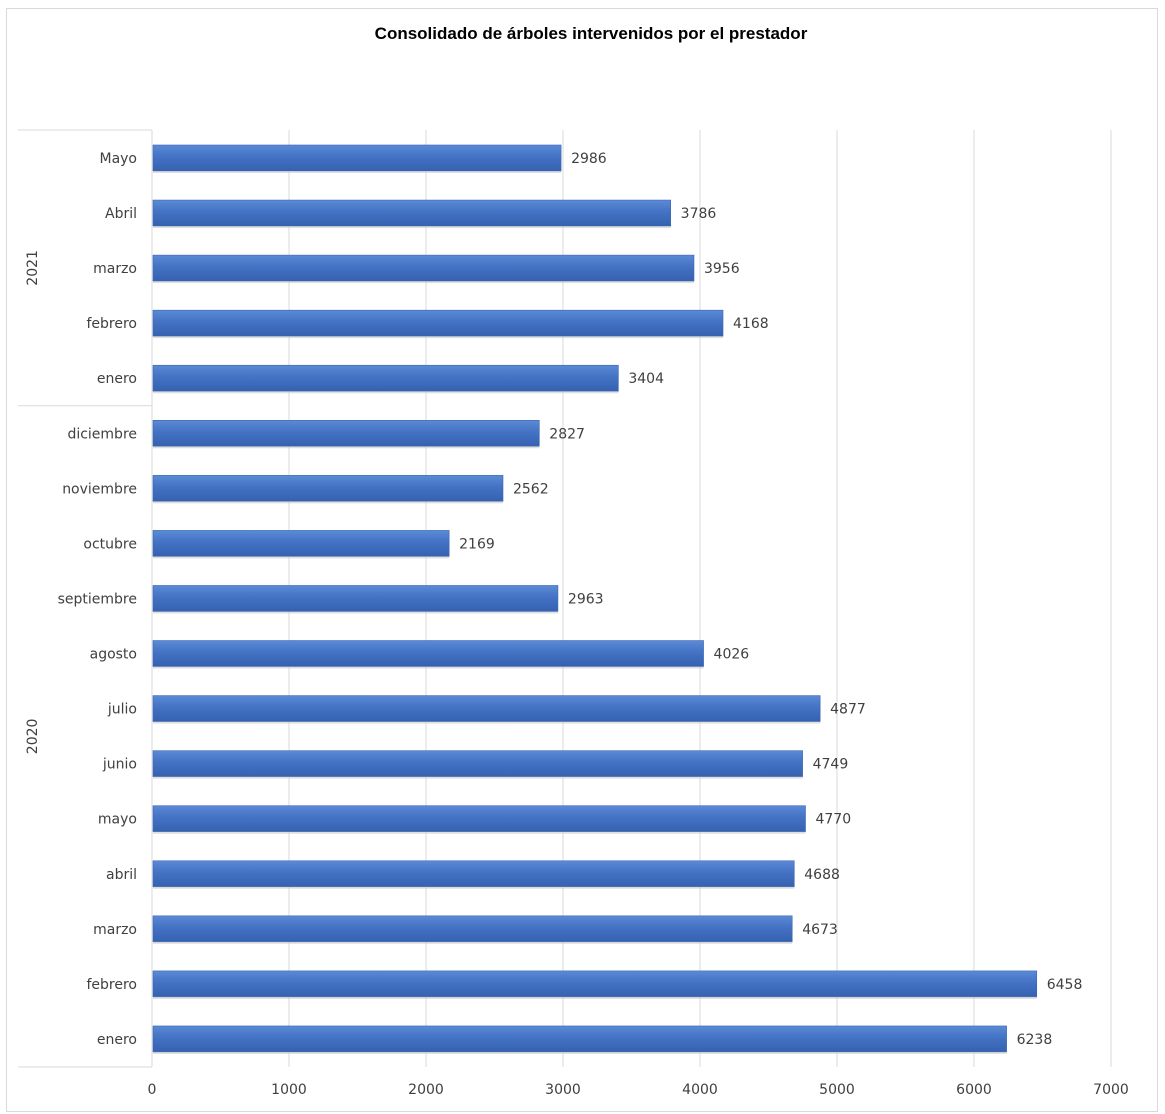  I want to click on category-label: septiembre, so click(97, 599).